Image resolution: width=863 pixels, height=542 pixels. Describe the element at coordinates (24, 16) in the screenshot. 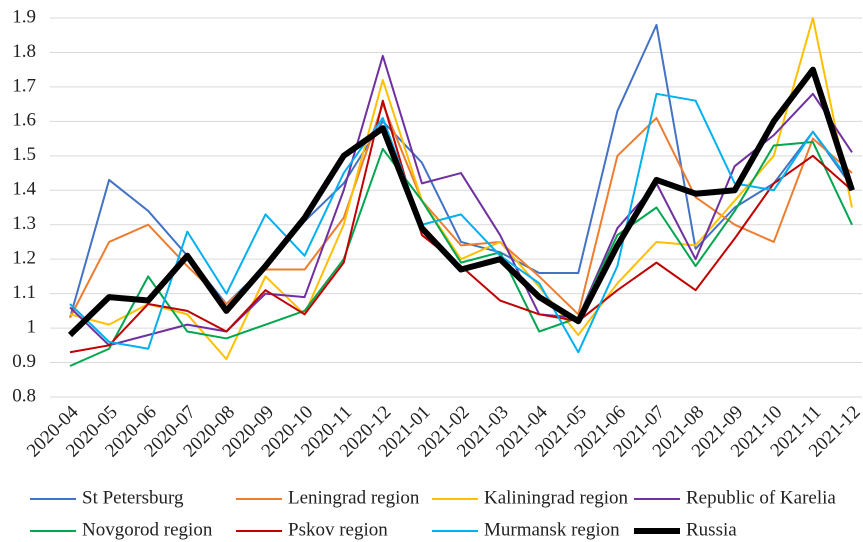

I see `y-tick-label: 1.9` at that location.